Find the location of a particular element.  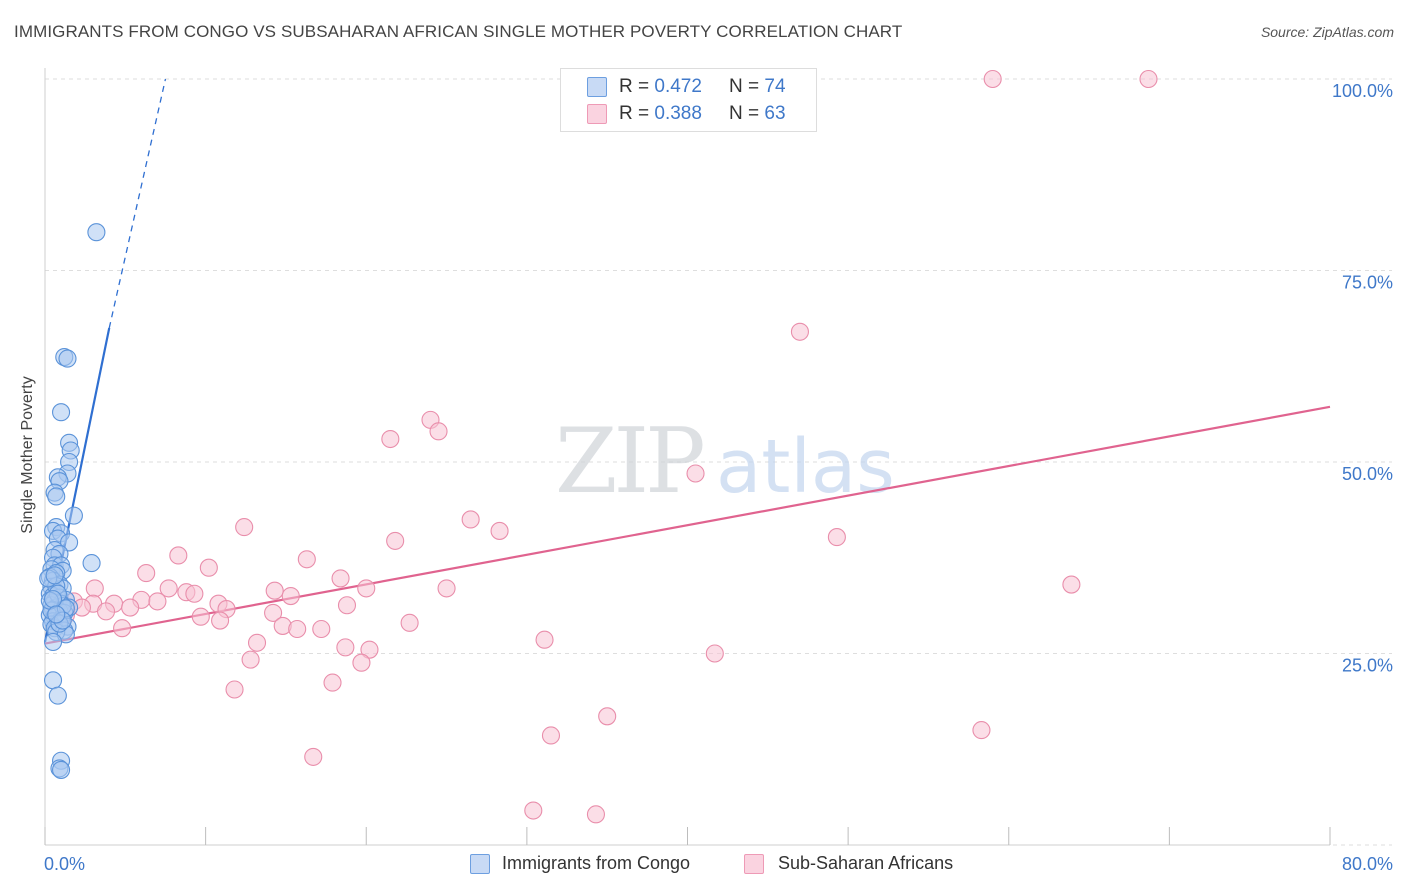

legend-r-congo: R = 0.472 is located at coordinates (660, 87).